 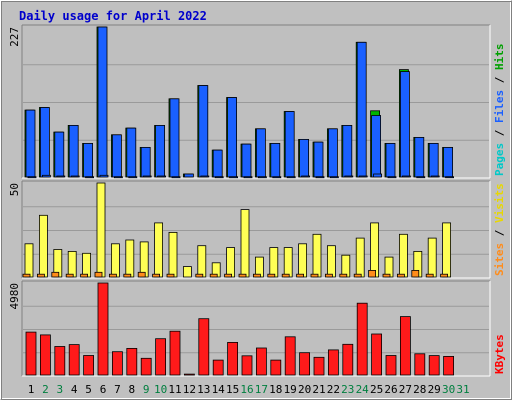 What do you see at coordinates (499, 80) in the screenshot?
I see `legend-entry: /` at bounding box center [499, 80].